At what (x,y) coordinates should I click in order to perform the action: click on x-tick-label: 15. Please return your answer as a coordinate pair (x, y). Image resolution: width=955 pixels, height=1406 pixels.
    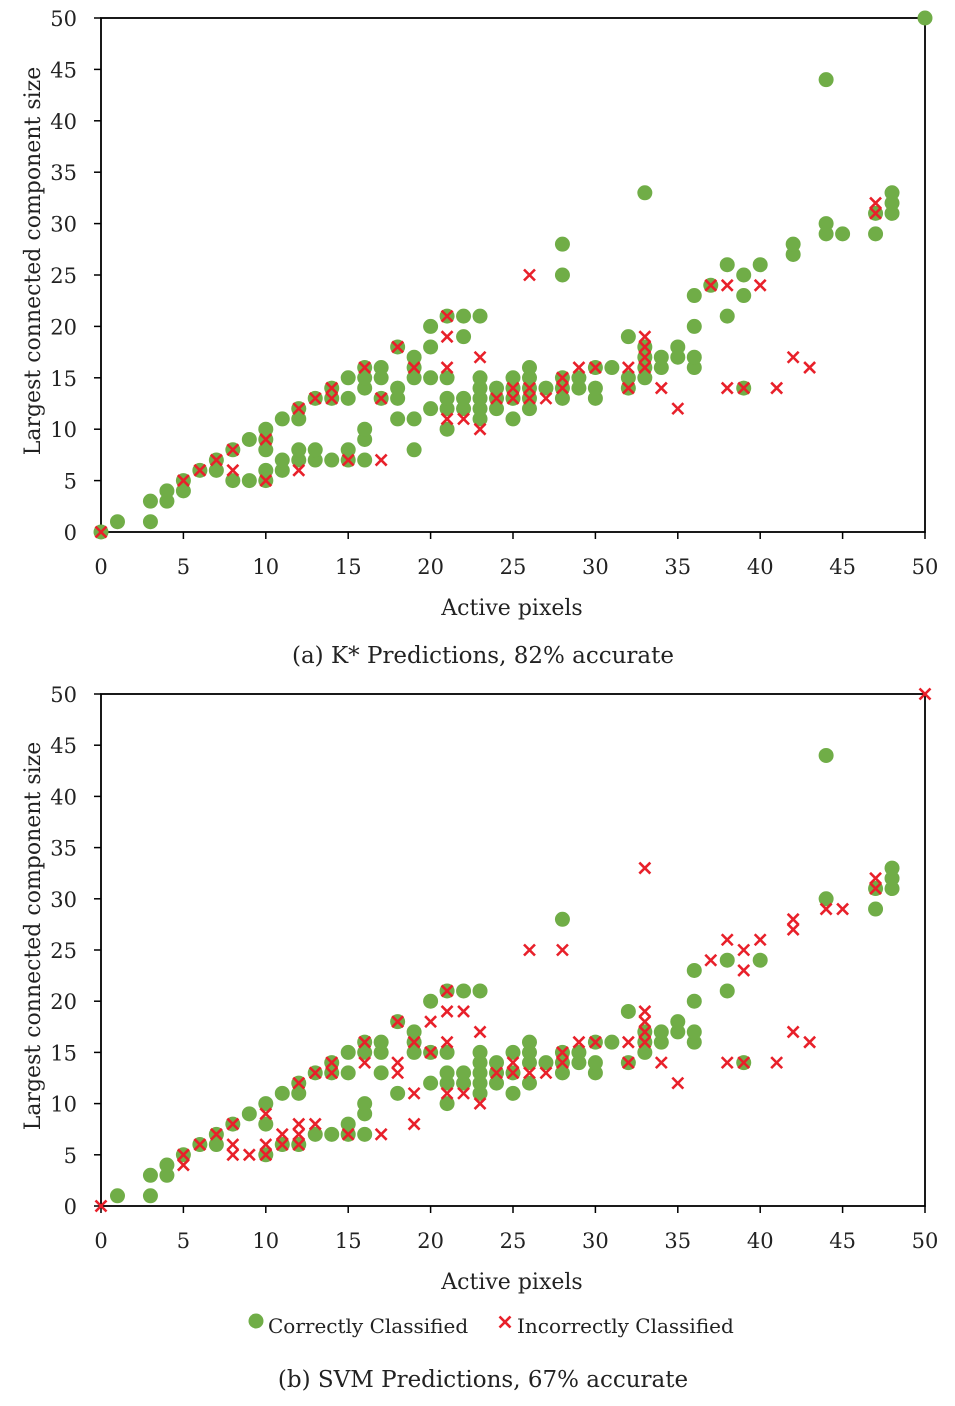
    Looking at the image, I should click on (348, 567).